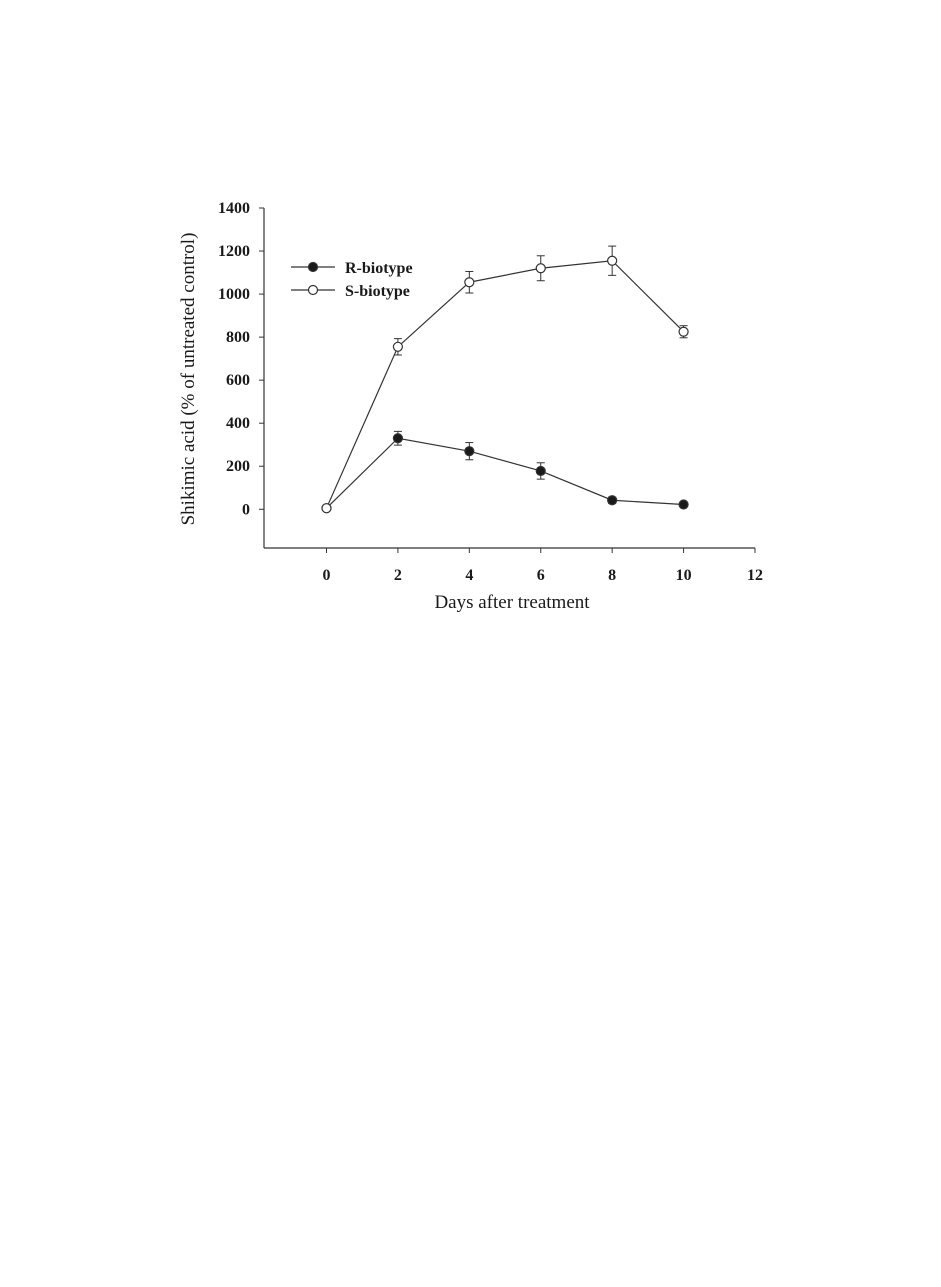 This screenshot has width=941, height=1287. I want to click on x-tick-label: 8, so click(612, 575).